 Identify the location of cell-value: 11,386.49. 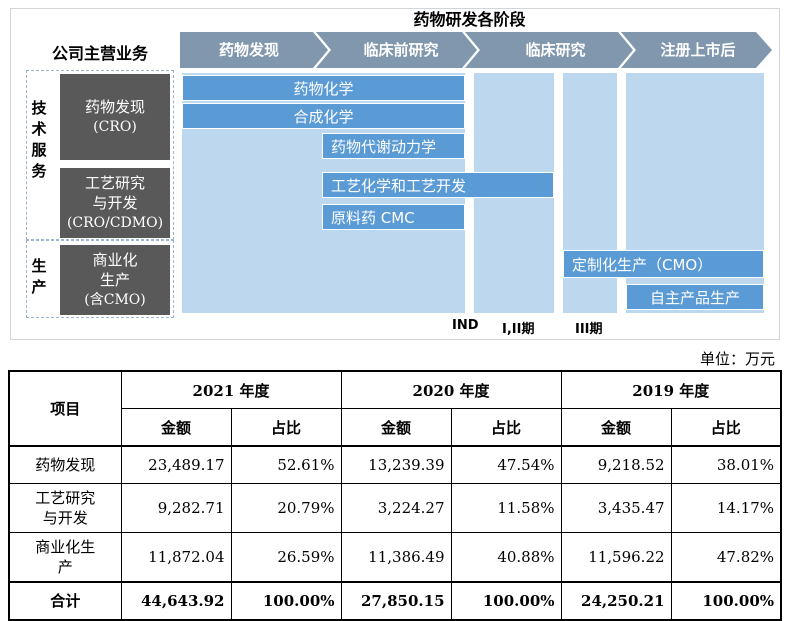
(396, 557).